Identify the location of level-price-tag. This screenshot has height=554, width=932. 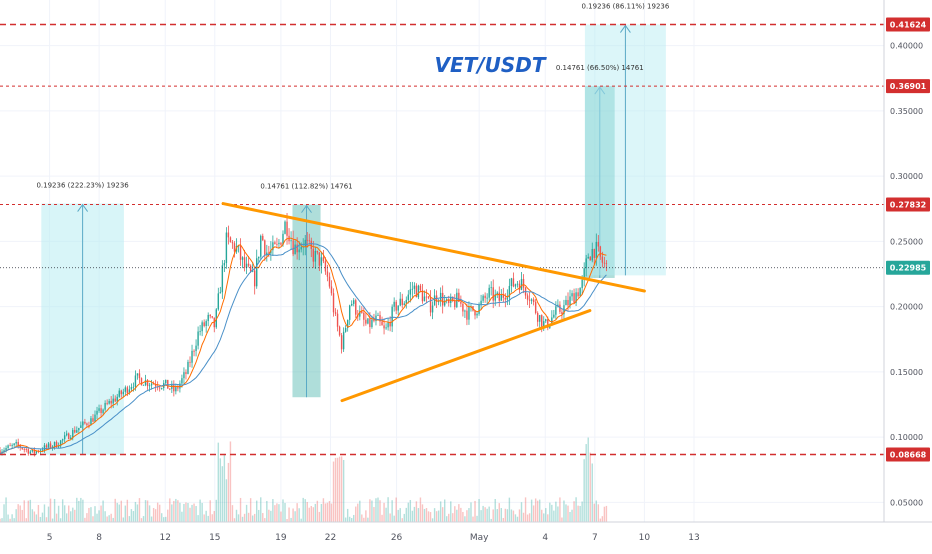
(908, 454).